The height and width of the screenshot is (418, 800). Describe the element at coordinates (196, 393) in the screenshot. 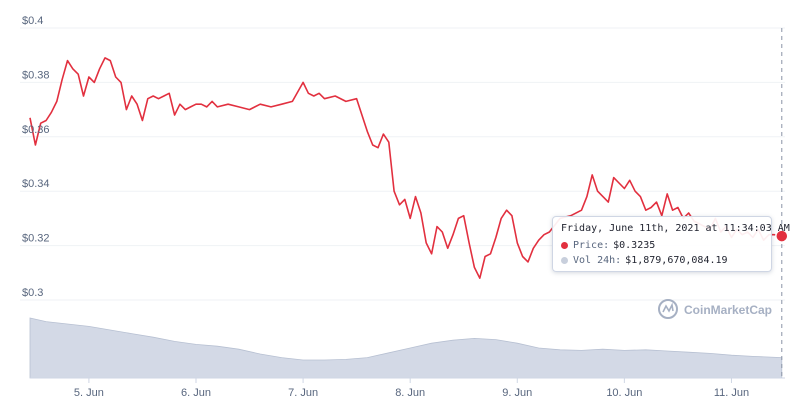

I see `x-tick-label: 6. Jun` at that location.